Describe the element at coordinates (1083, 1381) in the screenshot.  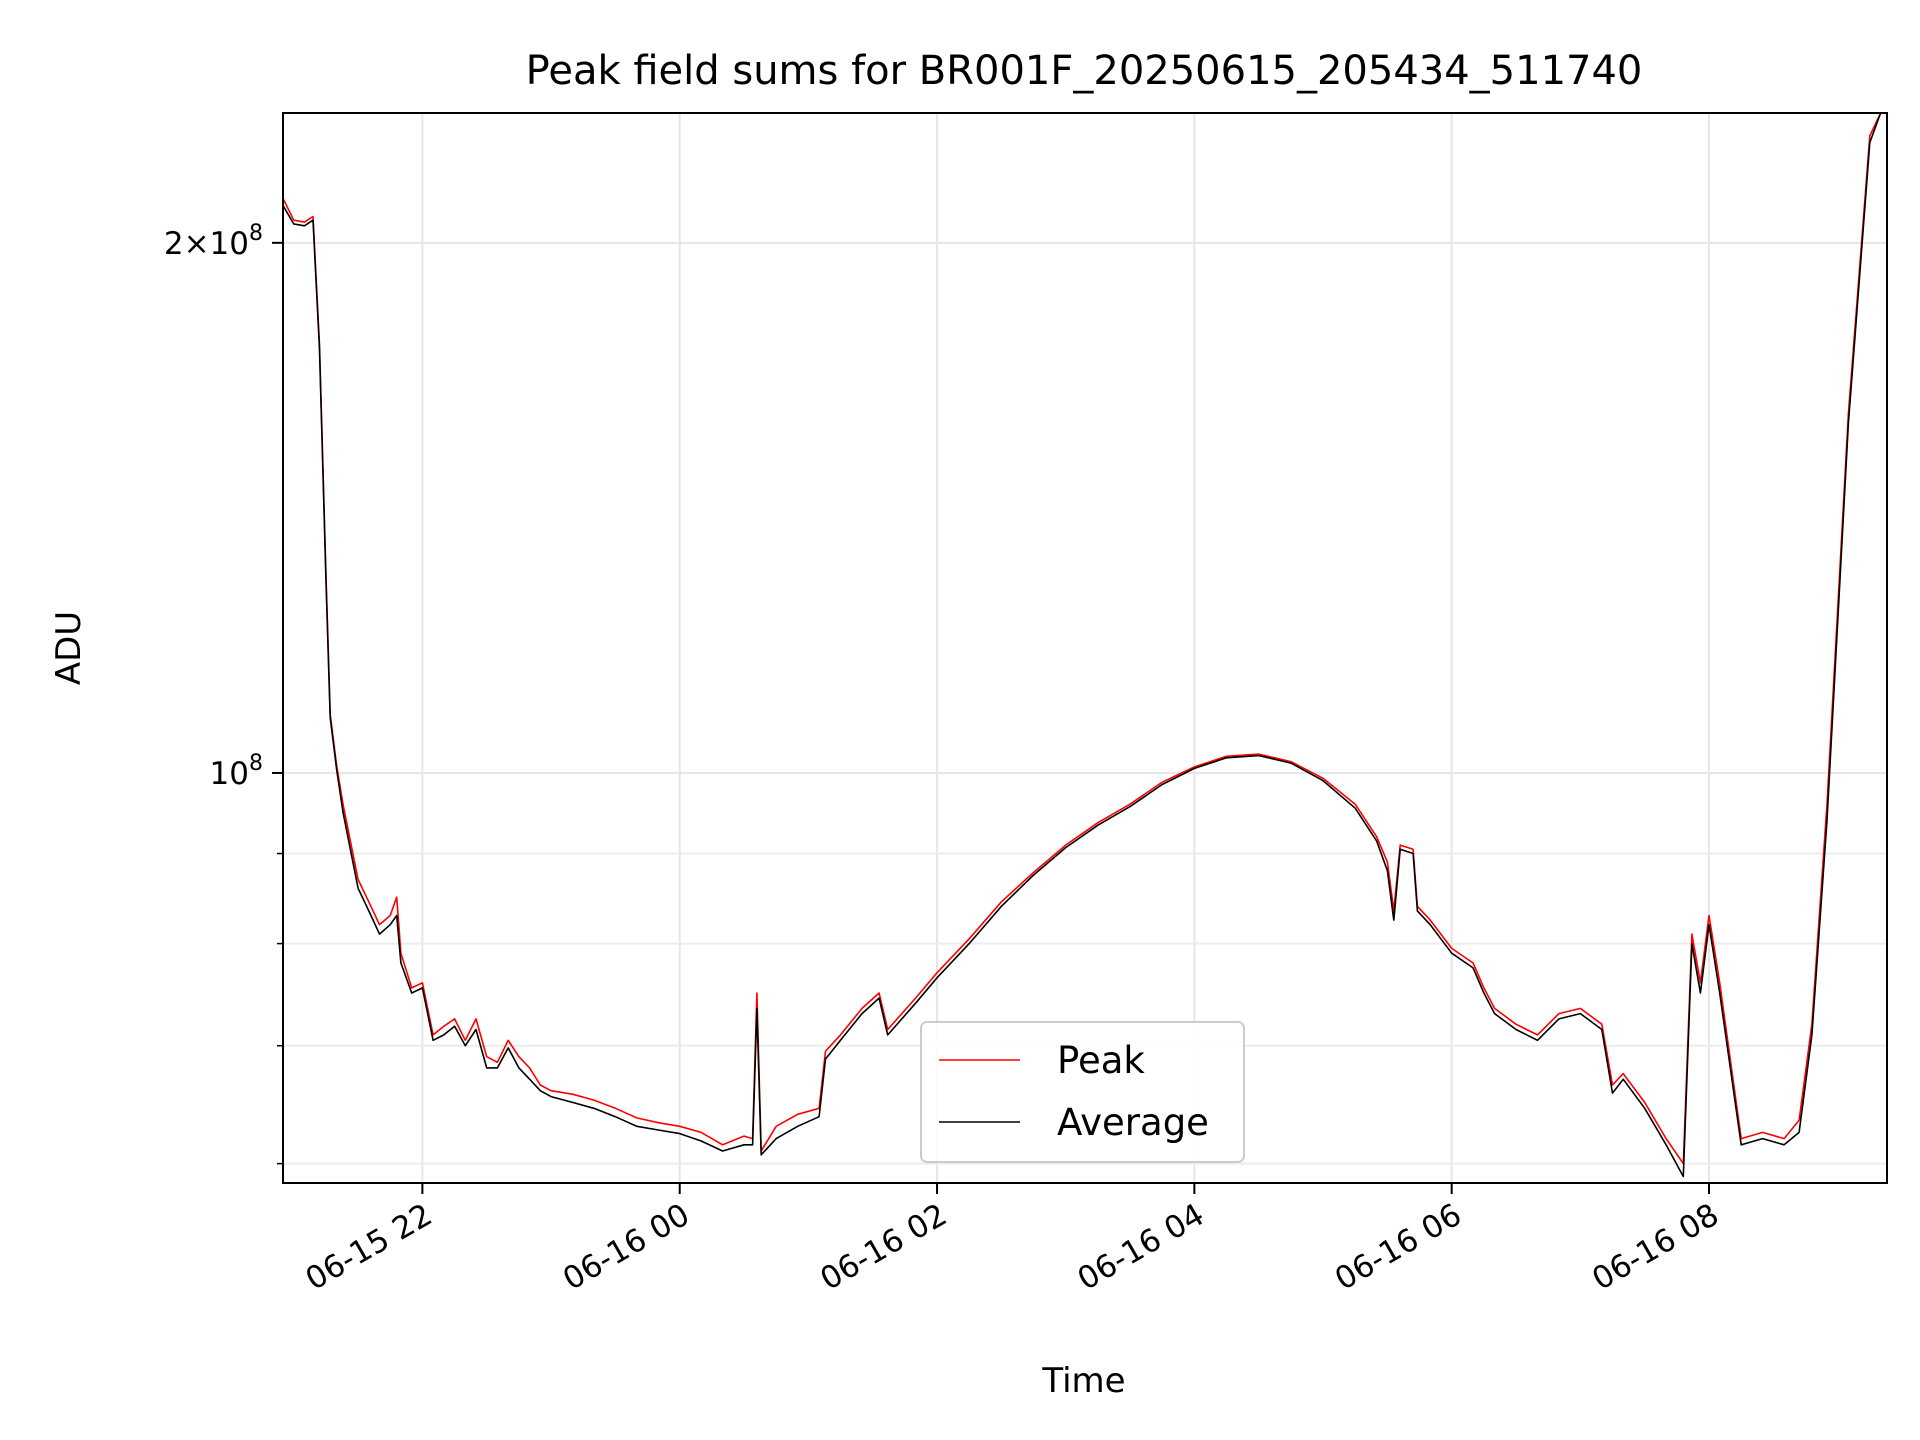
I see `x-axis-label: Time` at that location.